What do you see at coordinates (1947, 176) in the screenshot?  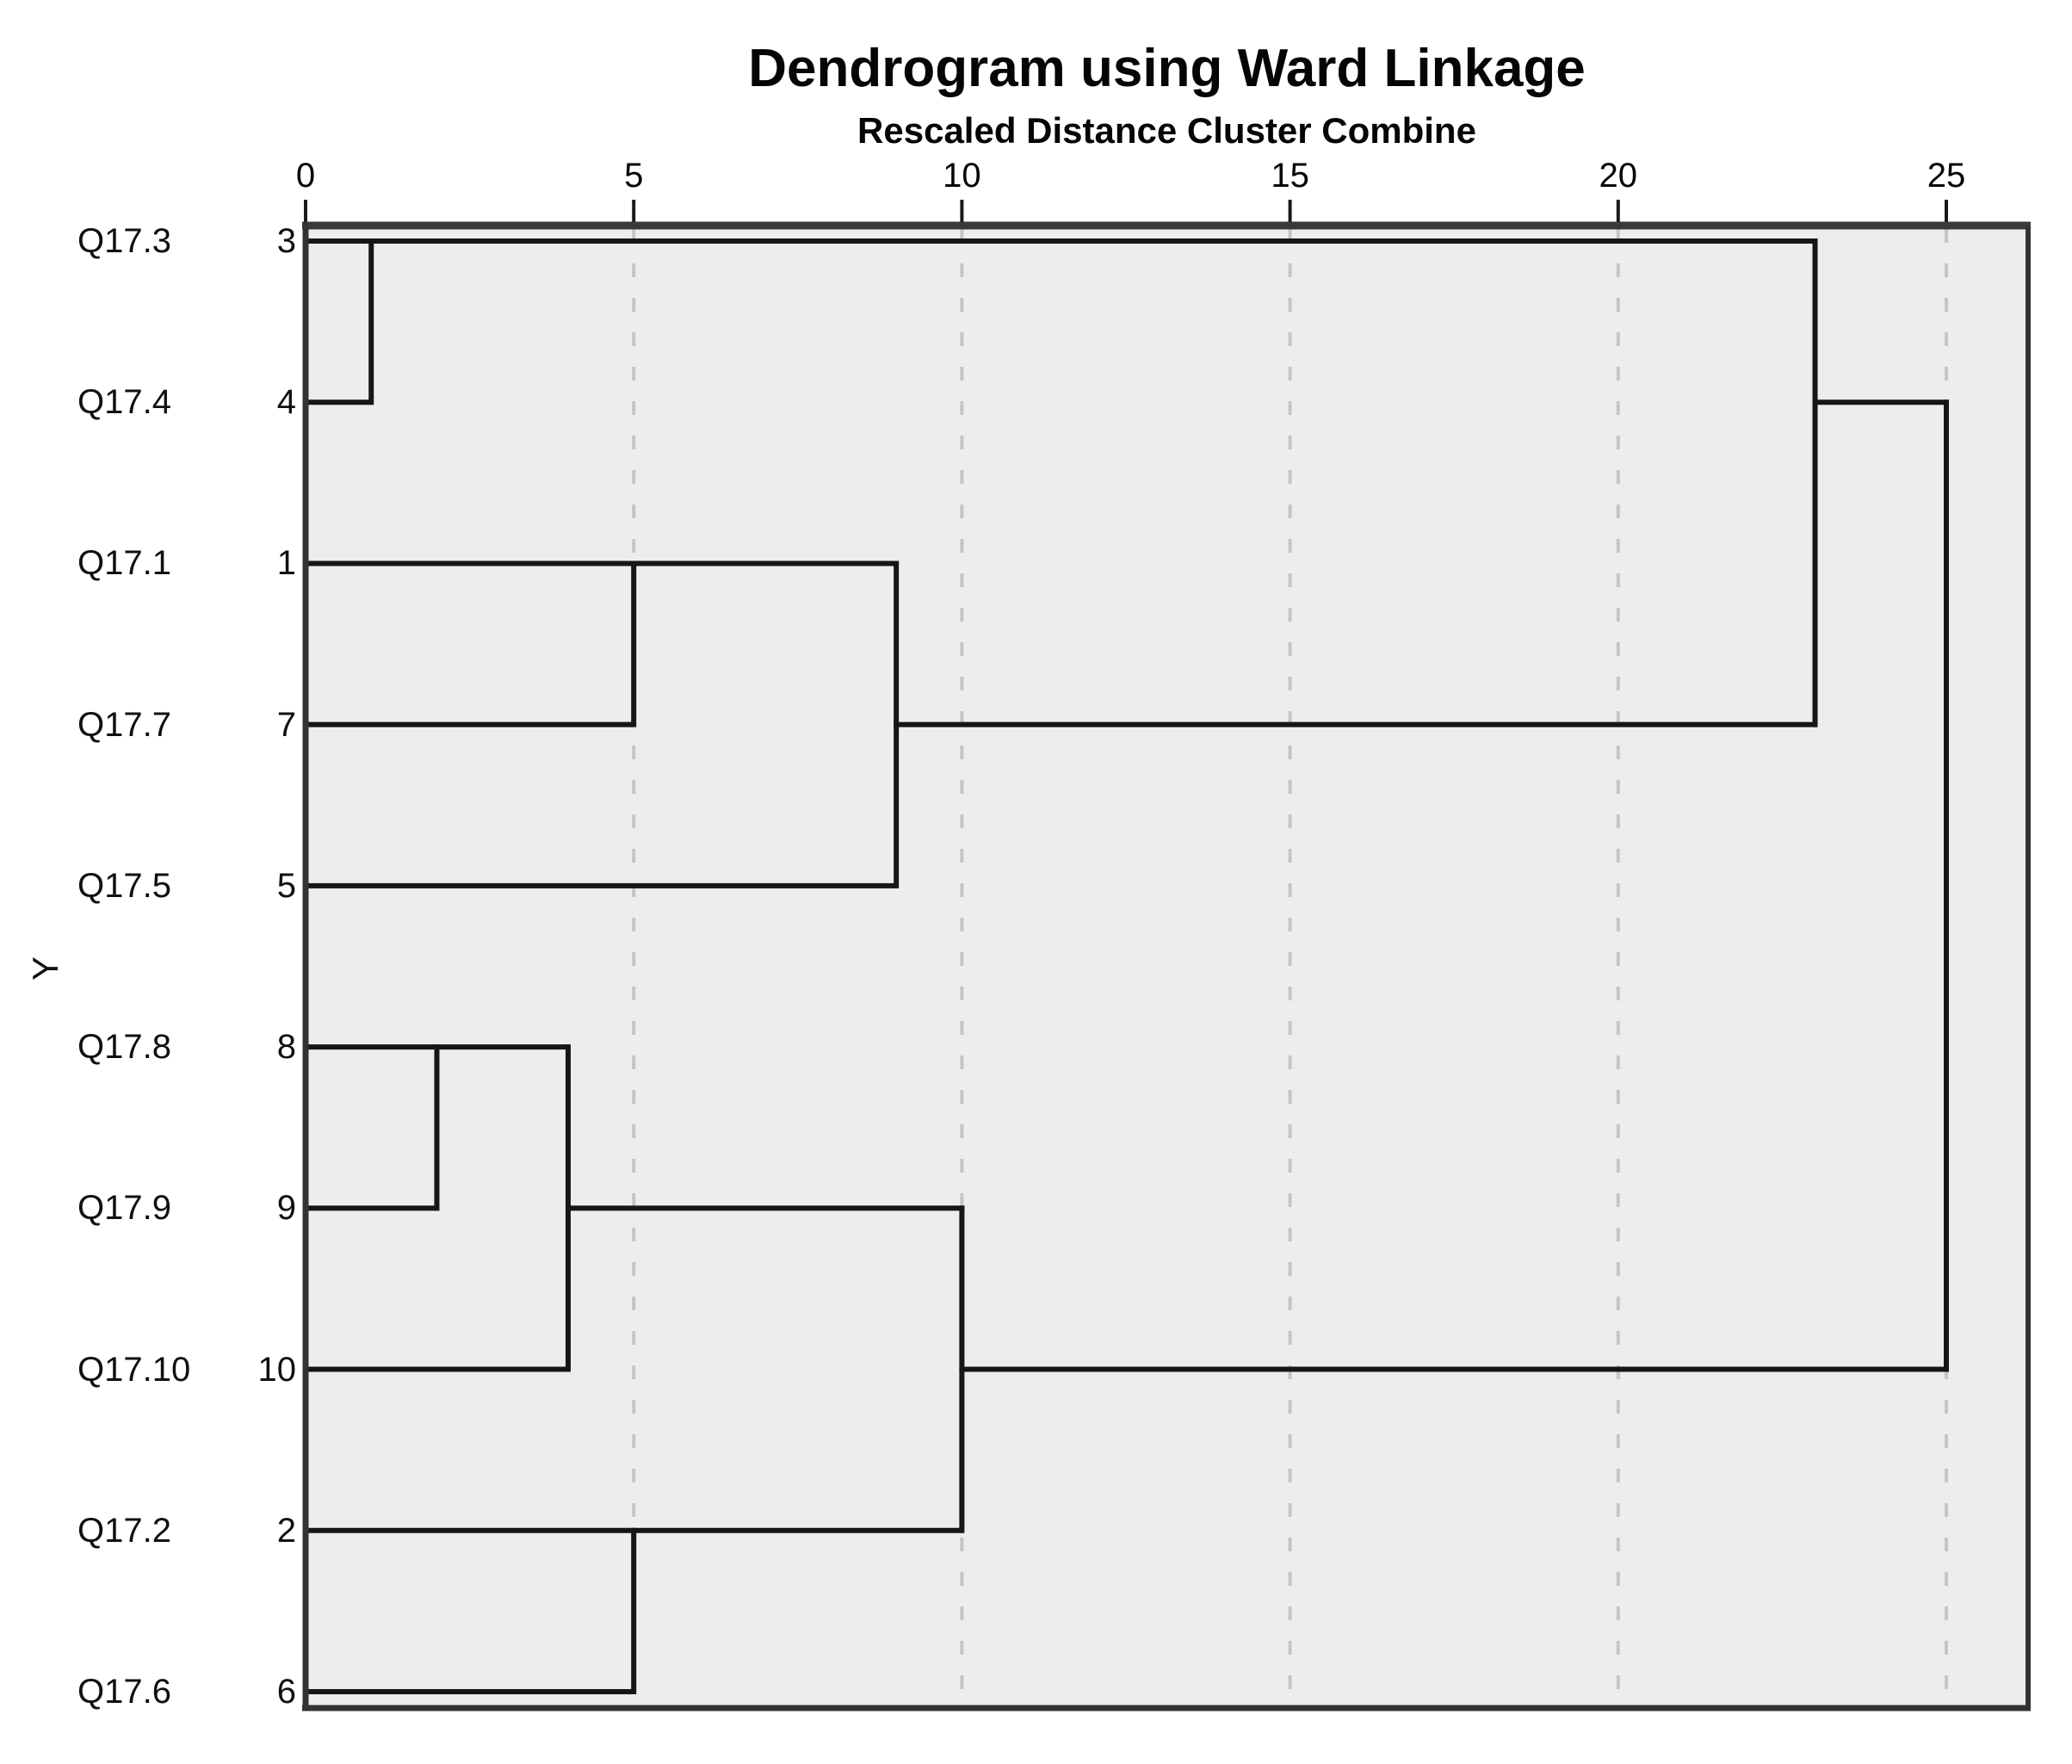 I see `x-tick-label: 25` at bounding box center [1947, 176].